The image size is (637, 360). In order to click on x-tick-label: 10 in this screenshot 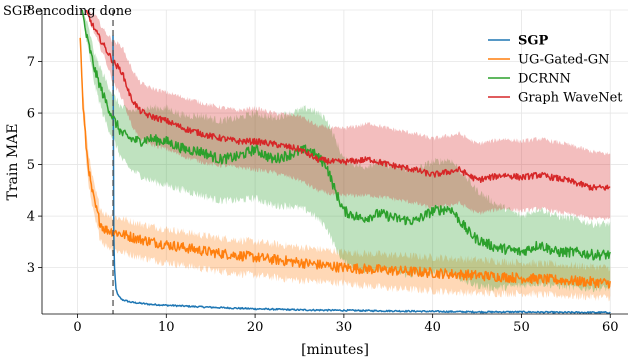, I will do `click(166, 327)`.